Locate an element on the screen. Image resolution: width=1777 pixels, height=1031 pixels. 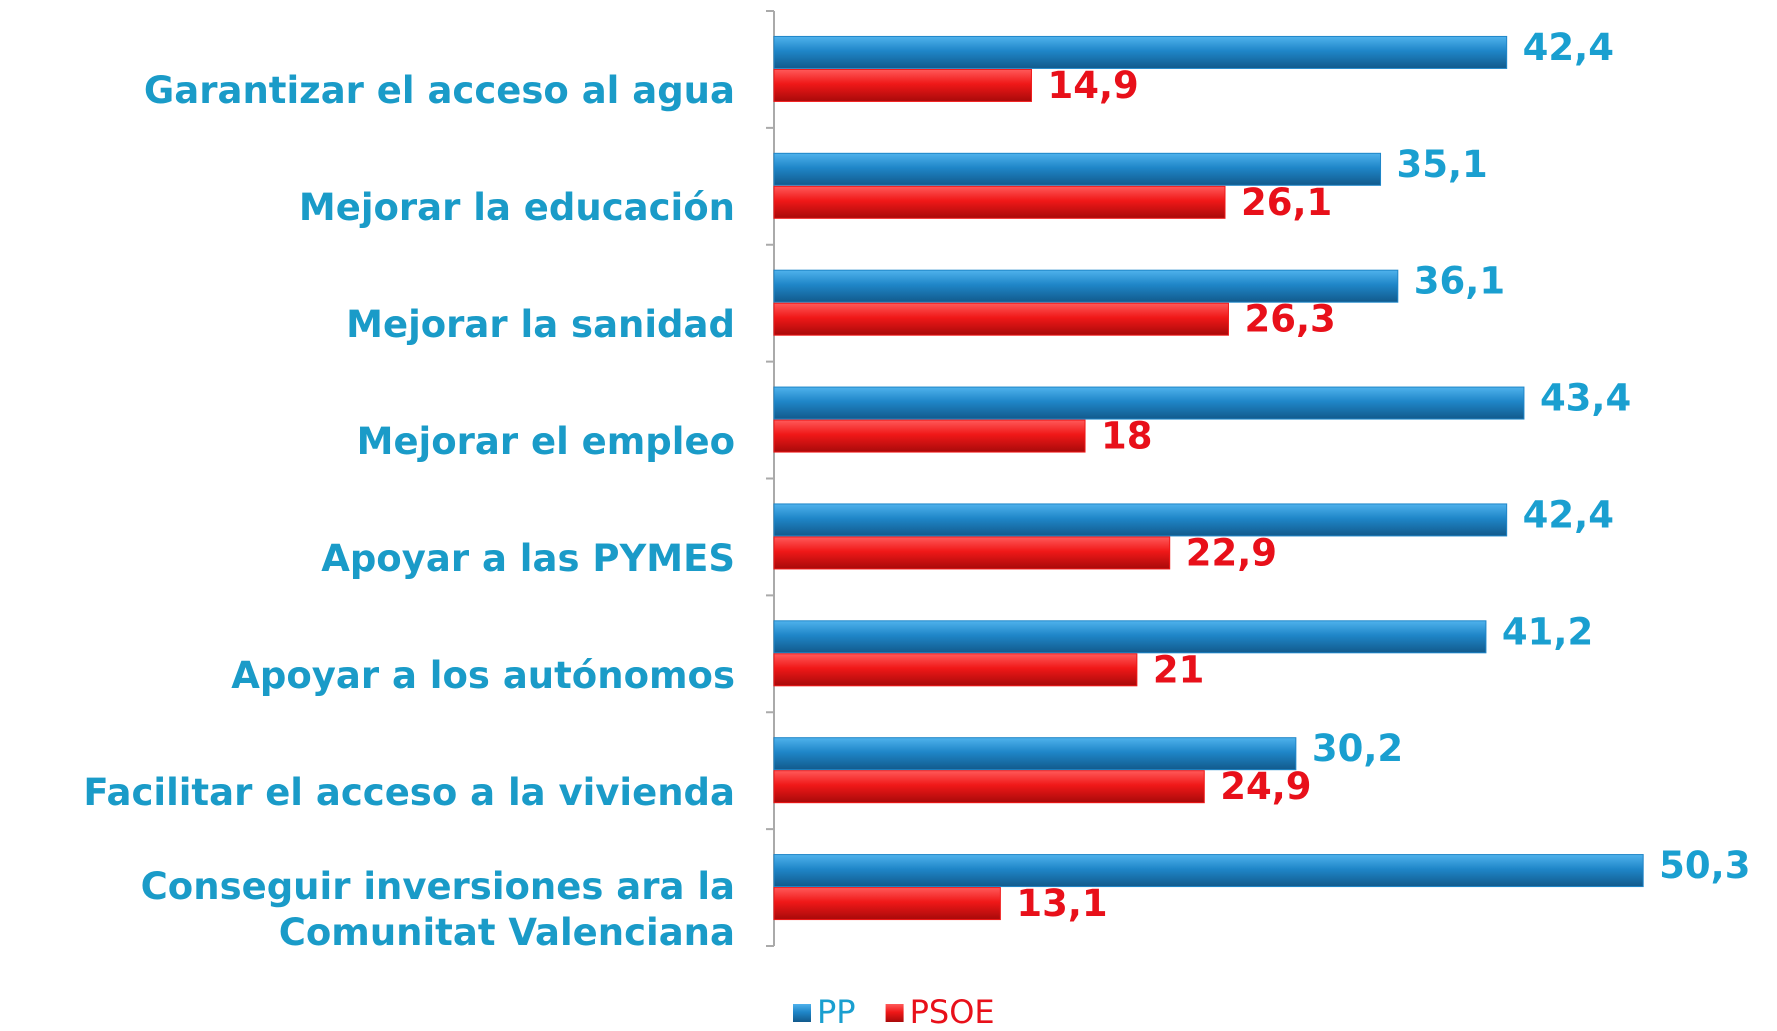
value-label: 35,1 is located at coordinates (1442, 164).